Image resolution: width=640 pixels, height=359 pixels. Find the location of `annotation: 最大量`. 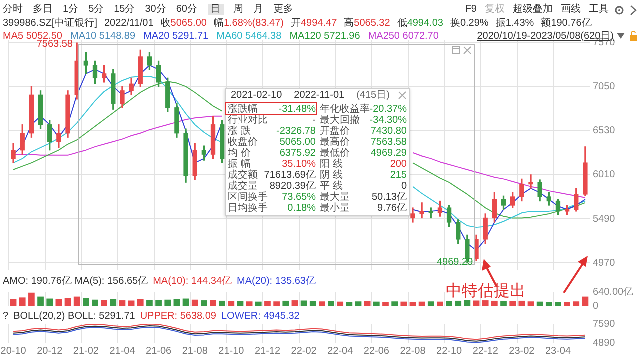

annotation: 最大量 is located at coordinates (335, 197).